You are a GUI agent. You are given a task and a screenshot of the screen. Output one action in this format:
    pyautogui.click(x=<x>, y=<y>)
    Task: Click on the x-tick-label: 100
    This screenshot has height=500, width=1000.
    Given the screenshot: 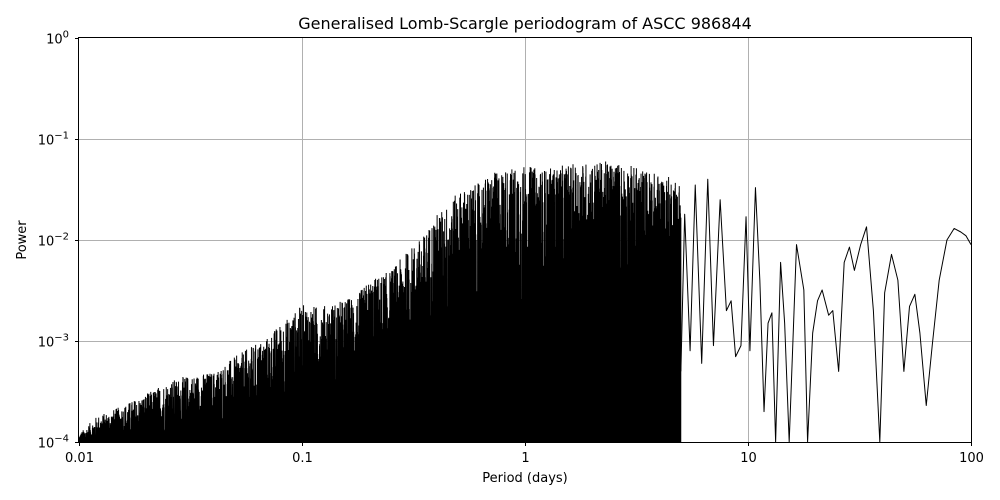 What is the action you would take?
    pyautogui.click(x=971, y=458)
    